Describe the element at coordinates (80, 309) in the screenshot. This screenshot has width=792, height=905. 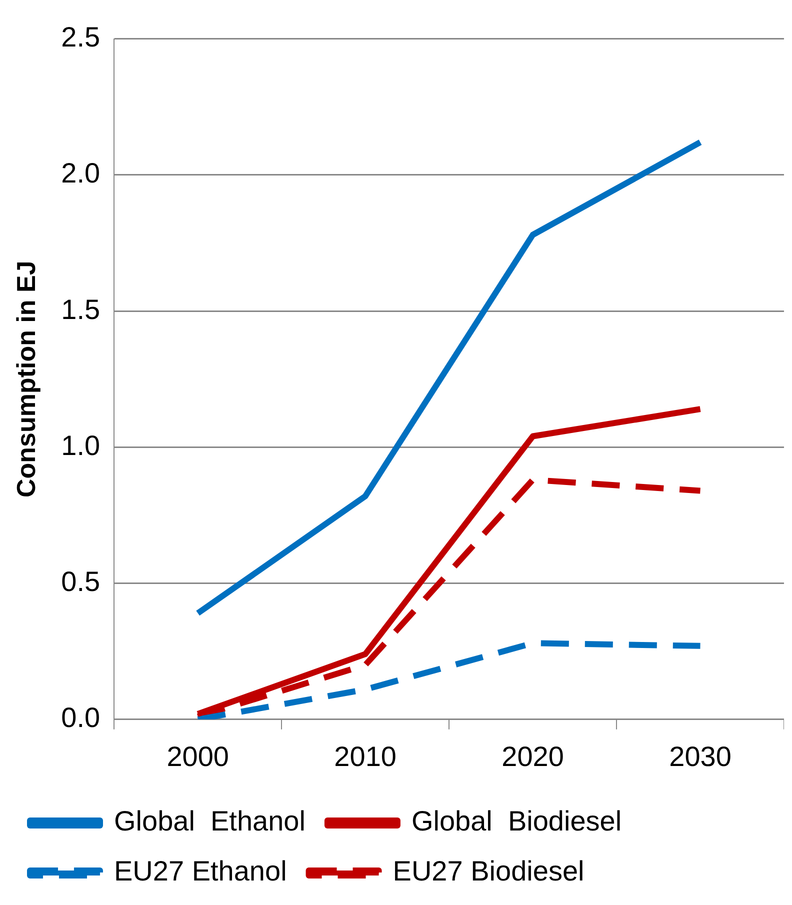
I see `y-tick-label: 1.5` at that location.